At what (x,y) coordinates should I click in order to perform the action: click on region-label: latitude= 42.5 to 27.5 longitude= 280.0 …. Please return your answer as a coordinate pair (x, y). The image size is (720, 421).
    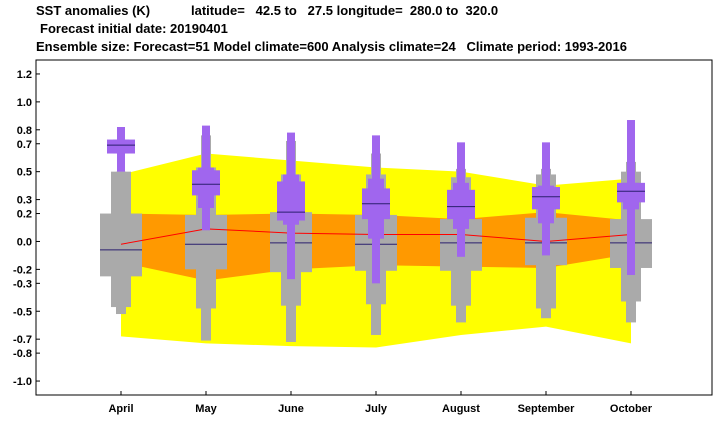
    Looking at the image, I should click on (345, 10).